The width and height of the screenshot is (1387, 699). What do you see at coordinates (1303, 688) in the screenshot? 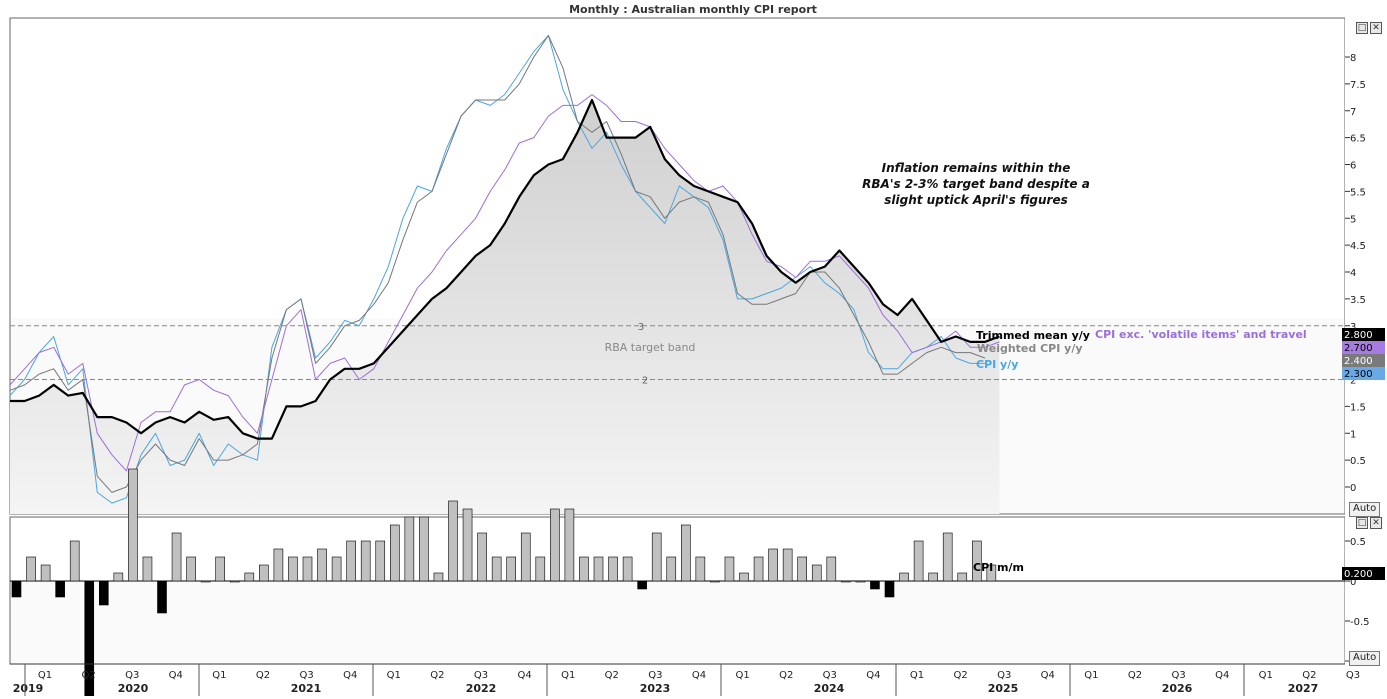
I see `x-year-label: 2027` at bounding box center [1303, 688].